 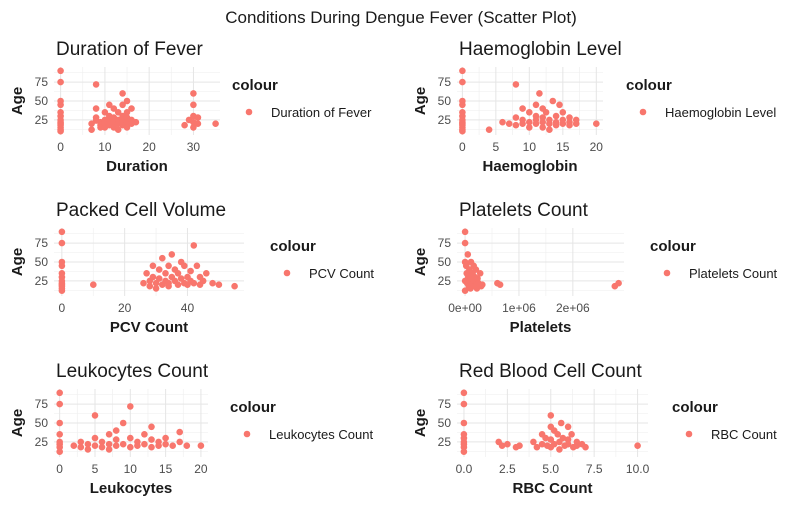 What do you see at coordinates (188, 308) in the screenshot?
I see `x-tick-label: 40` at bounding box center [188, 308].